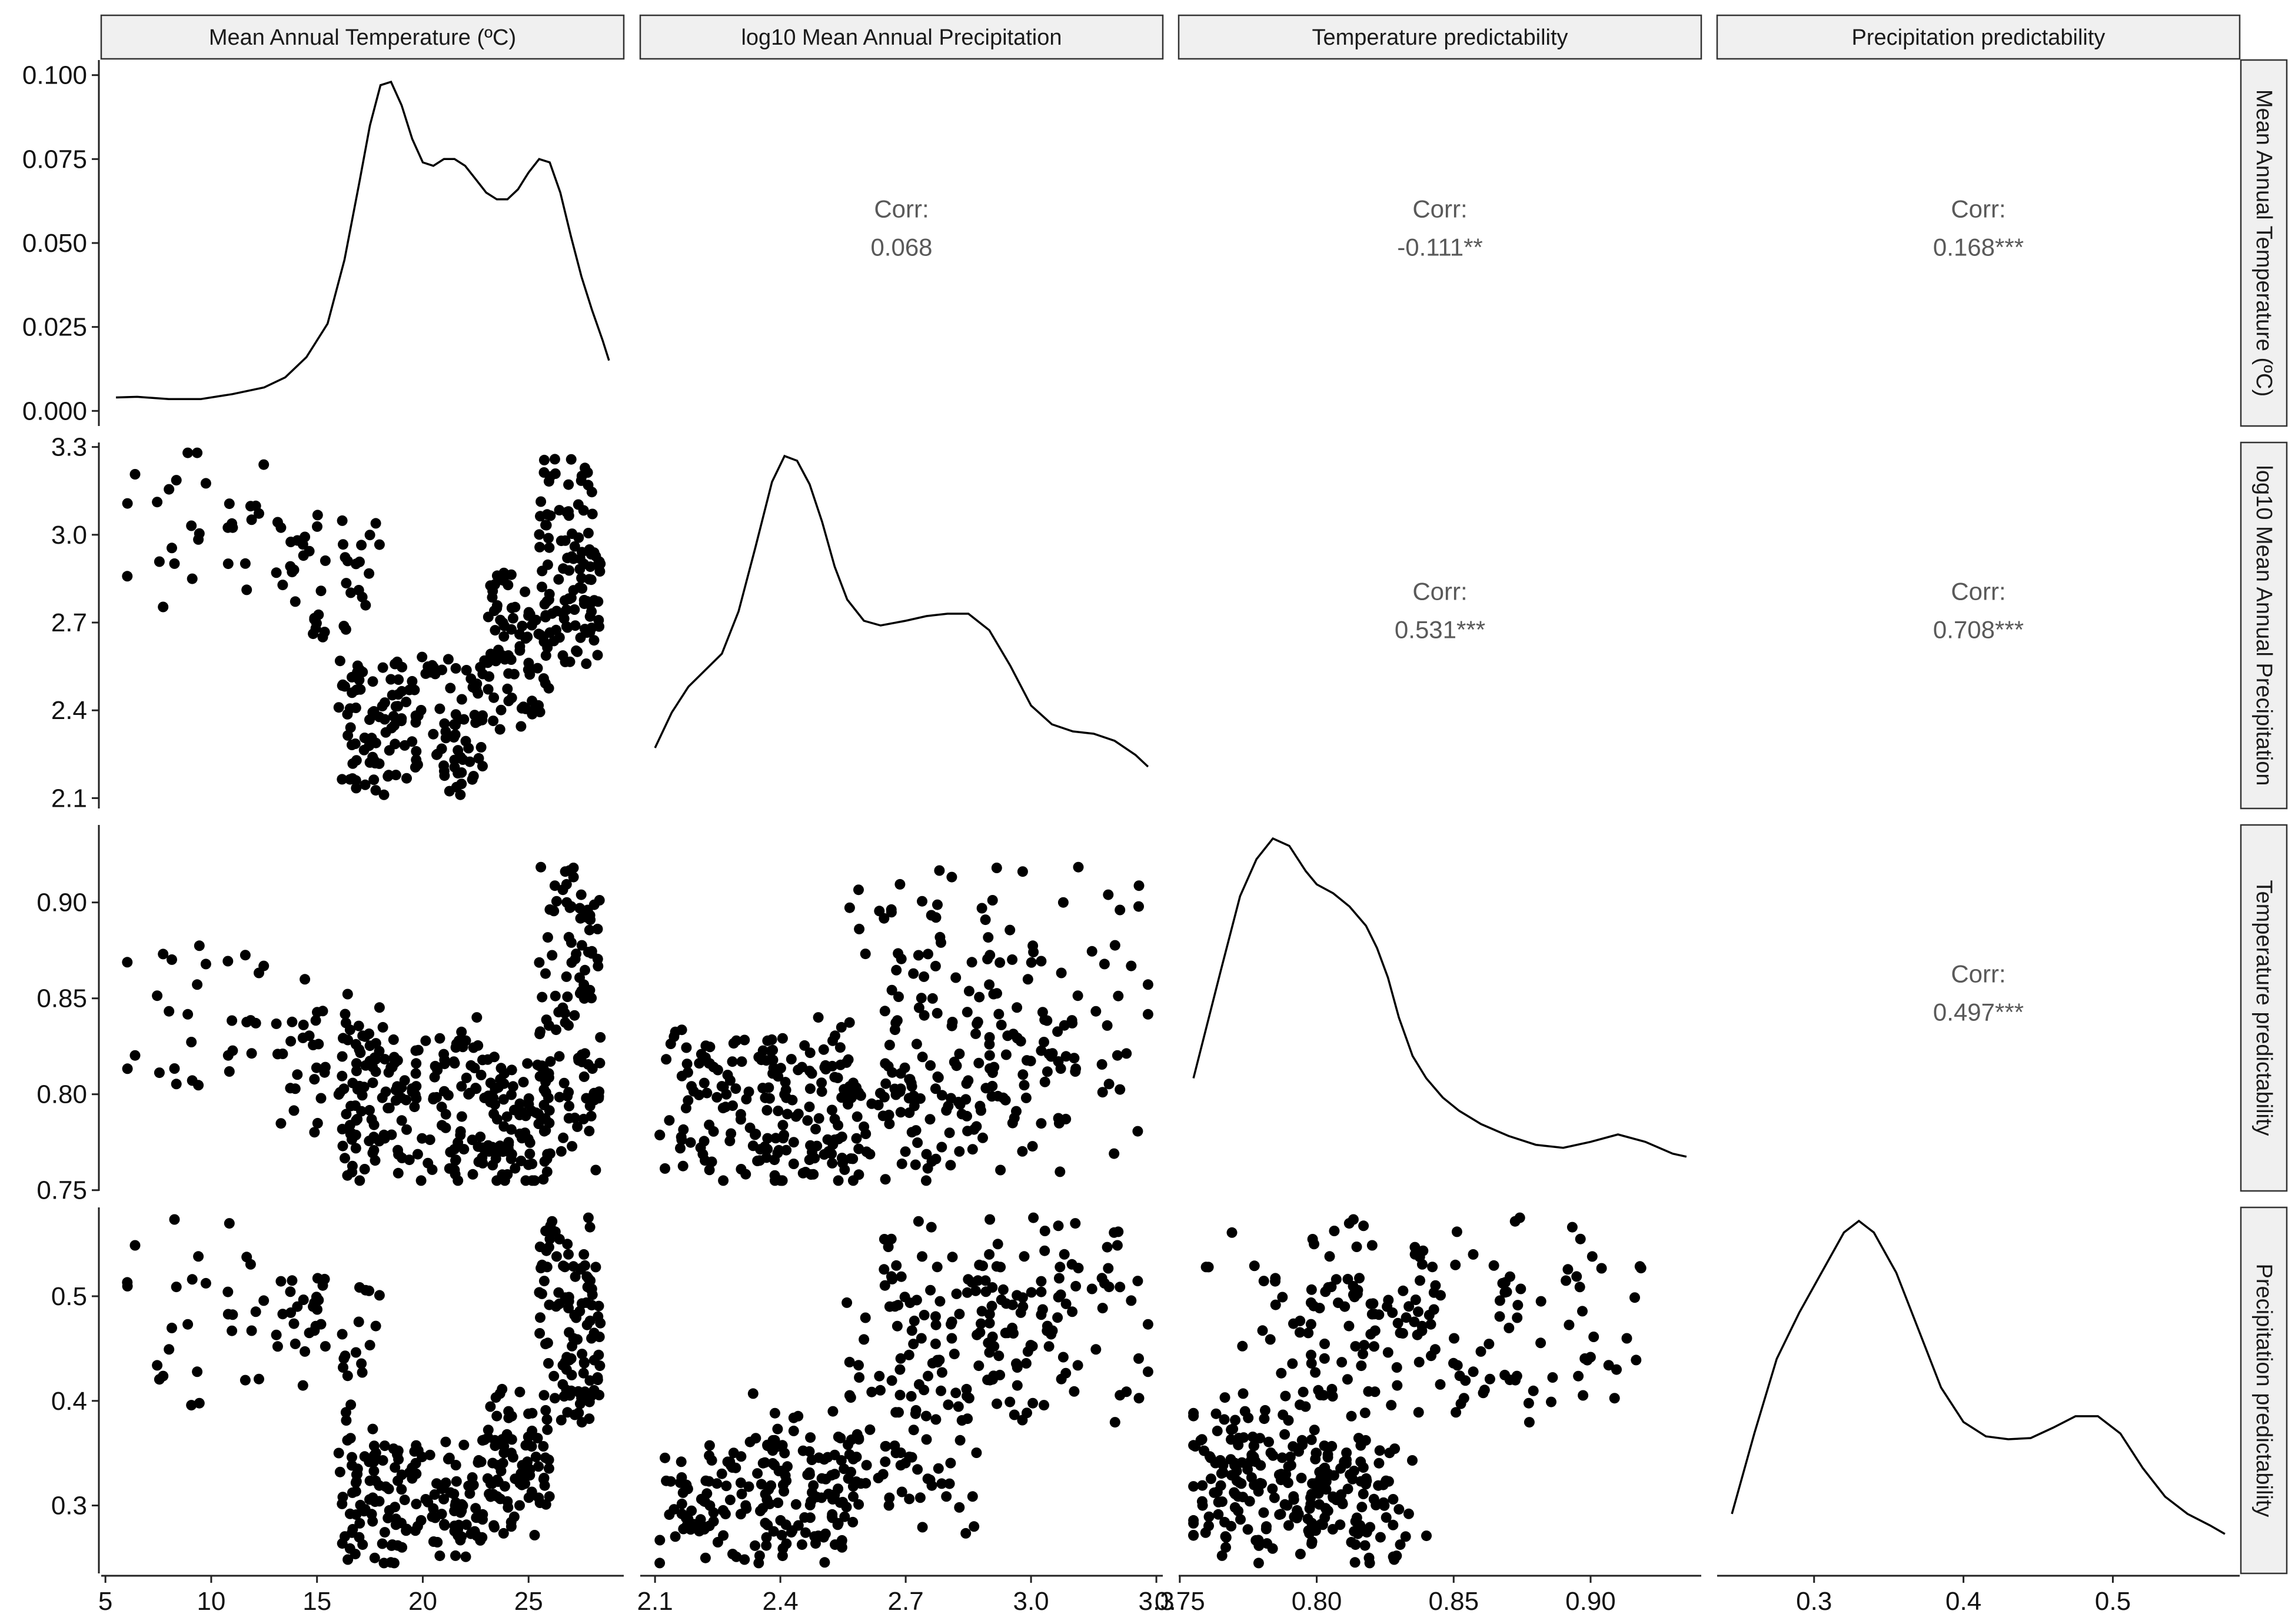 Image resolution: width=2295 pixels, height=1624 pixels. What do you see at coordinates (1978, 610) in the screenshot?
I see `corr-panel-log10-mean-annual-precipitation-vs-precipitation-predictability: Corr:0.708***` at bounding box center [1978, 610].